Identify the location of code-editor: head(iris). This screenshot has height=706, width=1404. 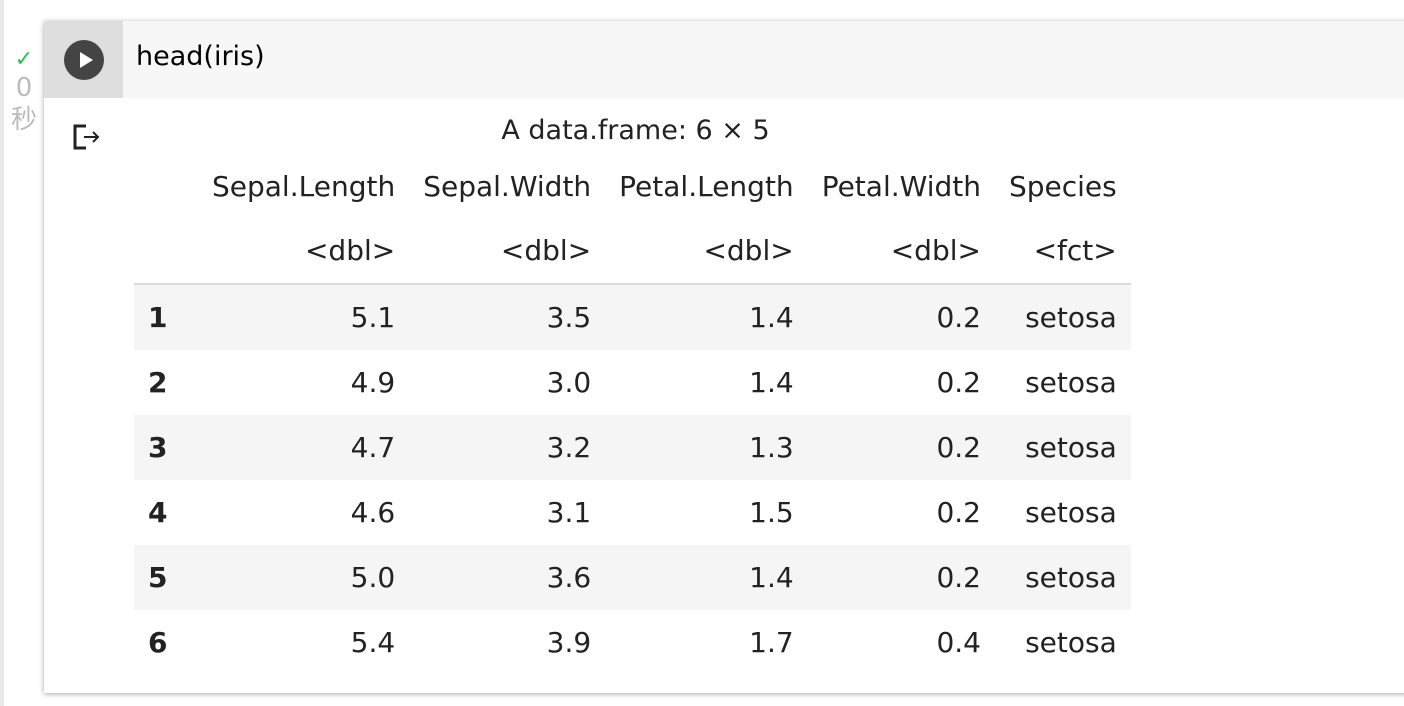
(724, 59).